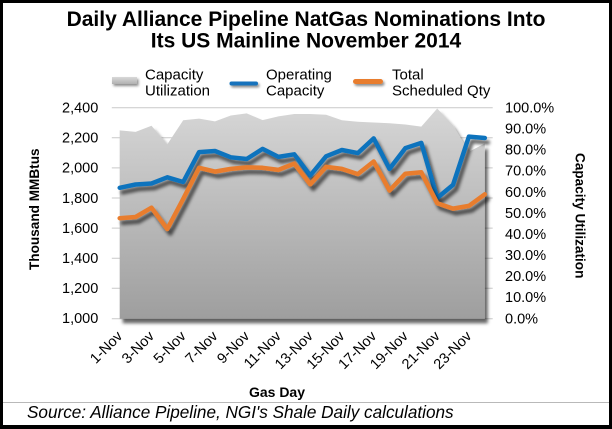  I want to click on svg-text: 60.0%, so click(525, 193).